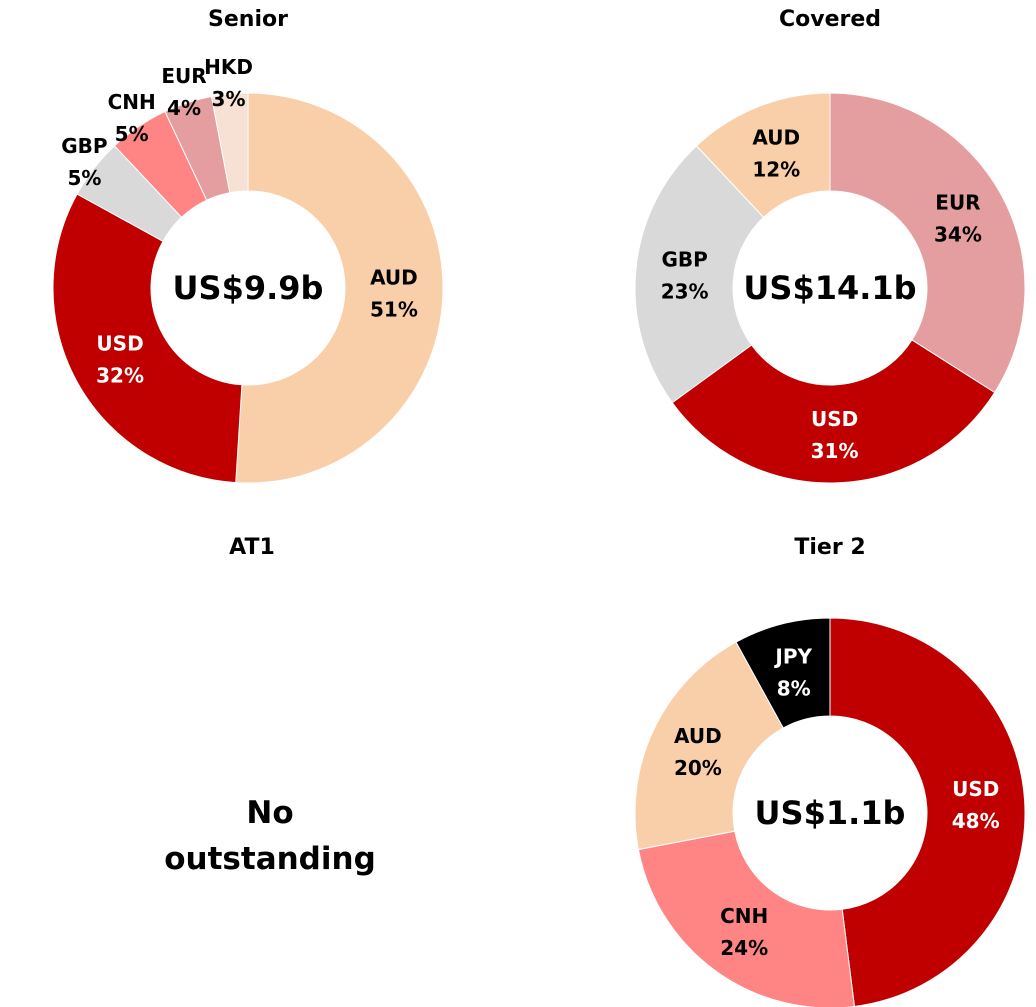  I want to click on slice-value: 51%, so click(394, 309).